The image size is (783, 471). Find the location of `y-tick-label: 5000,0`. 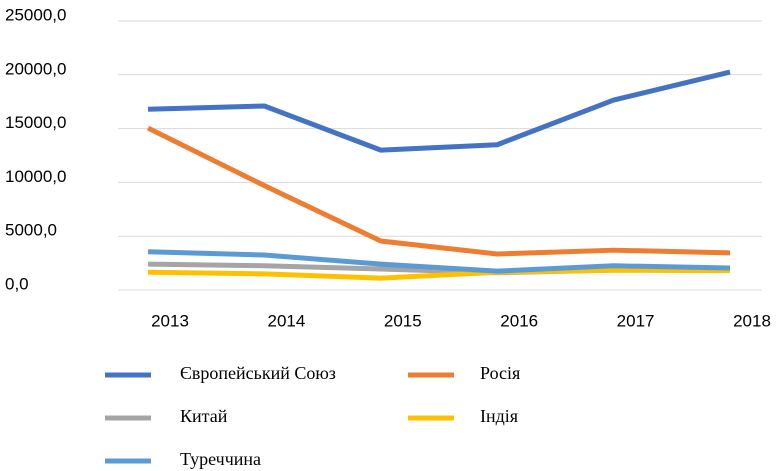

y-tick-label: 5000,0 is located at coordinates (31, 230).